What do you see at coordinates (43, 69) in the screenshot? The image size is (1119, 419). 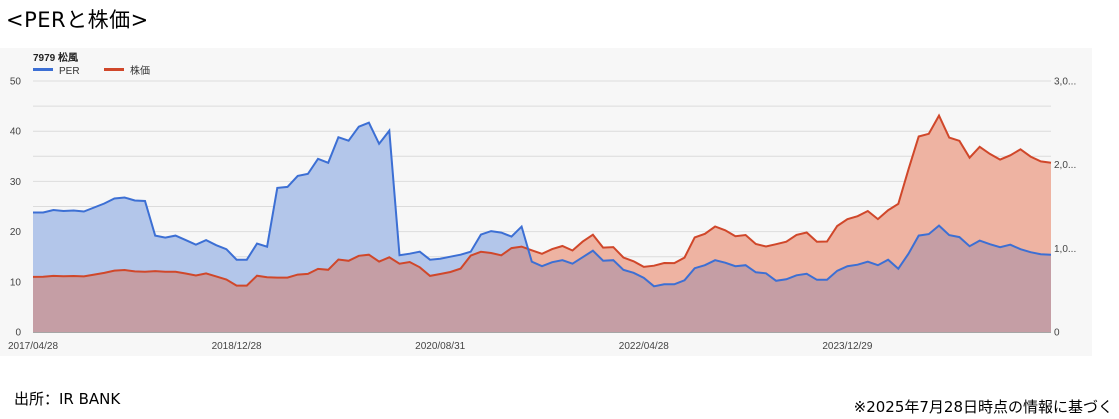 I see `legend-swatch-per` at bounding box center [43, 69].